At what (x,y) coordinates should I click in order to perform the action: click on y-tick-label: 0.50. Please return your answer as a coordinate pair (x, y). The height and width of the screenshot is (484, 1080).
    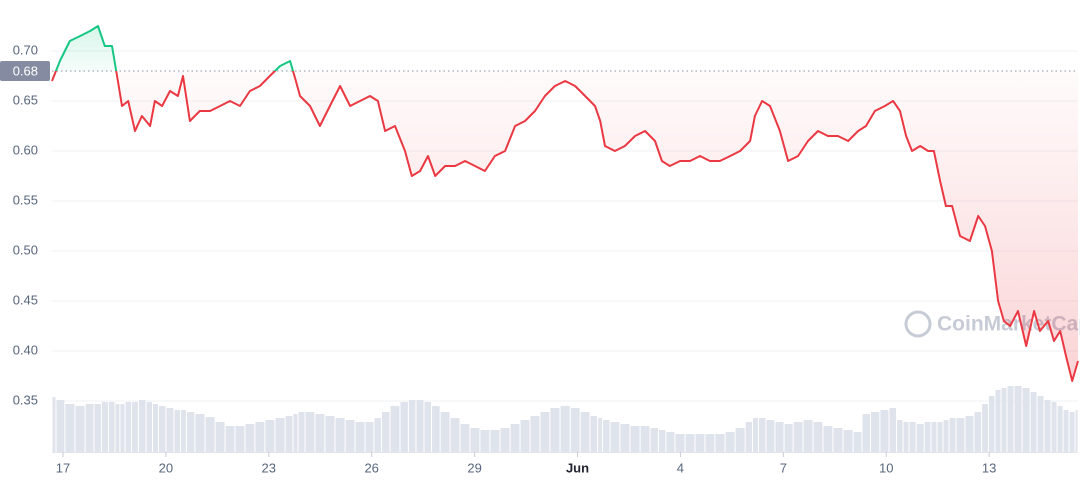
    Looking at the image, I should click on (25, 249).